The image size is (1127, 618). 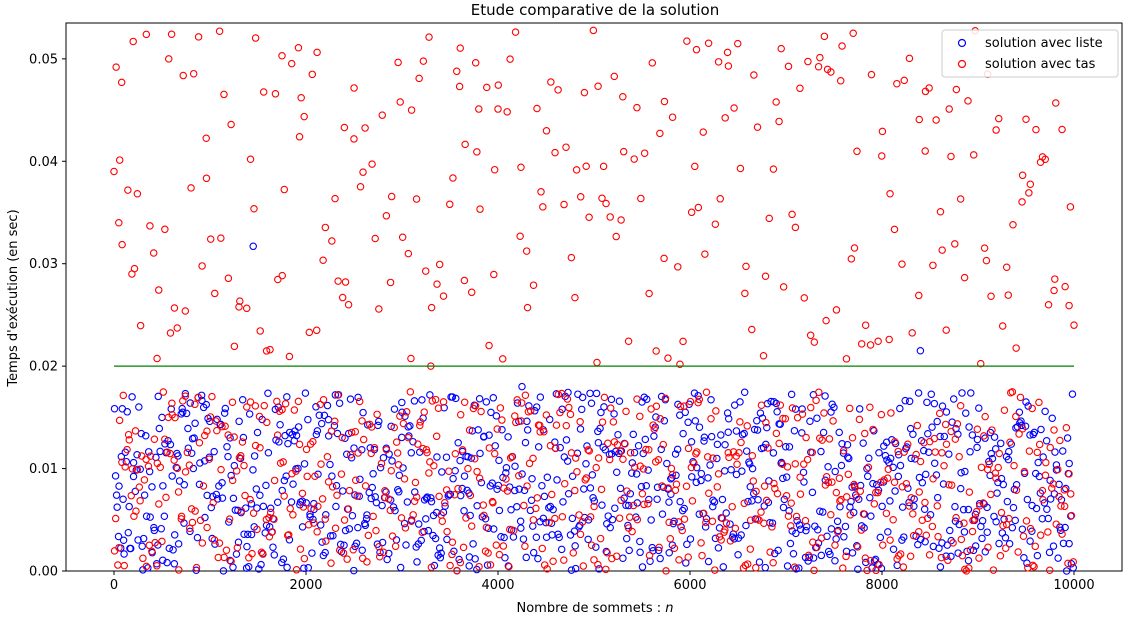 I want to click on y-tick-label: 0.00, so click(x=43, y=572).